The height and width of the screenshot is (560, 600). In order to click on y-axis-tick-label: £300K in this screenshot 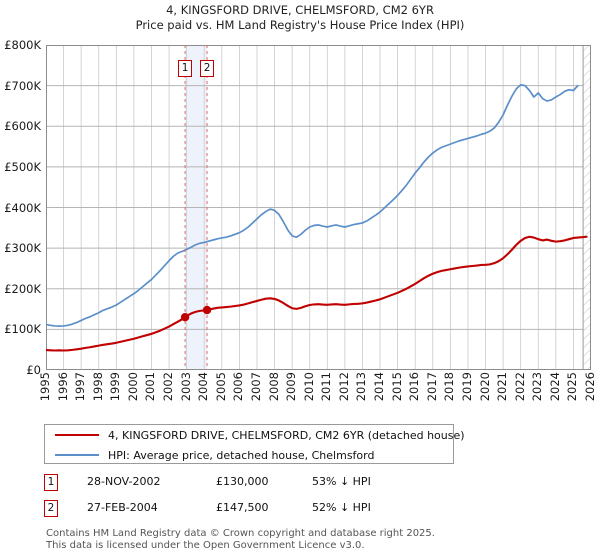, I will do `click(22, 248)`.